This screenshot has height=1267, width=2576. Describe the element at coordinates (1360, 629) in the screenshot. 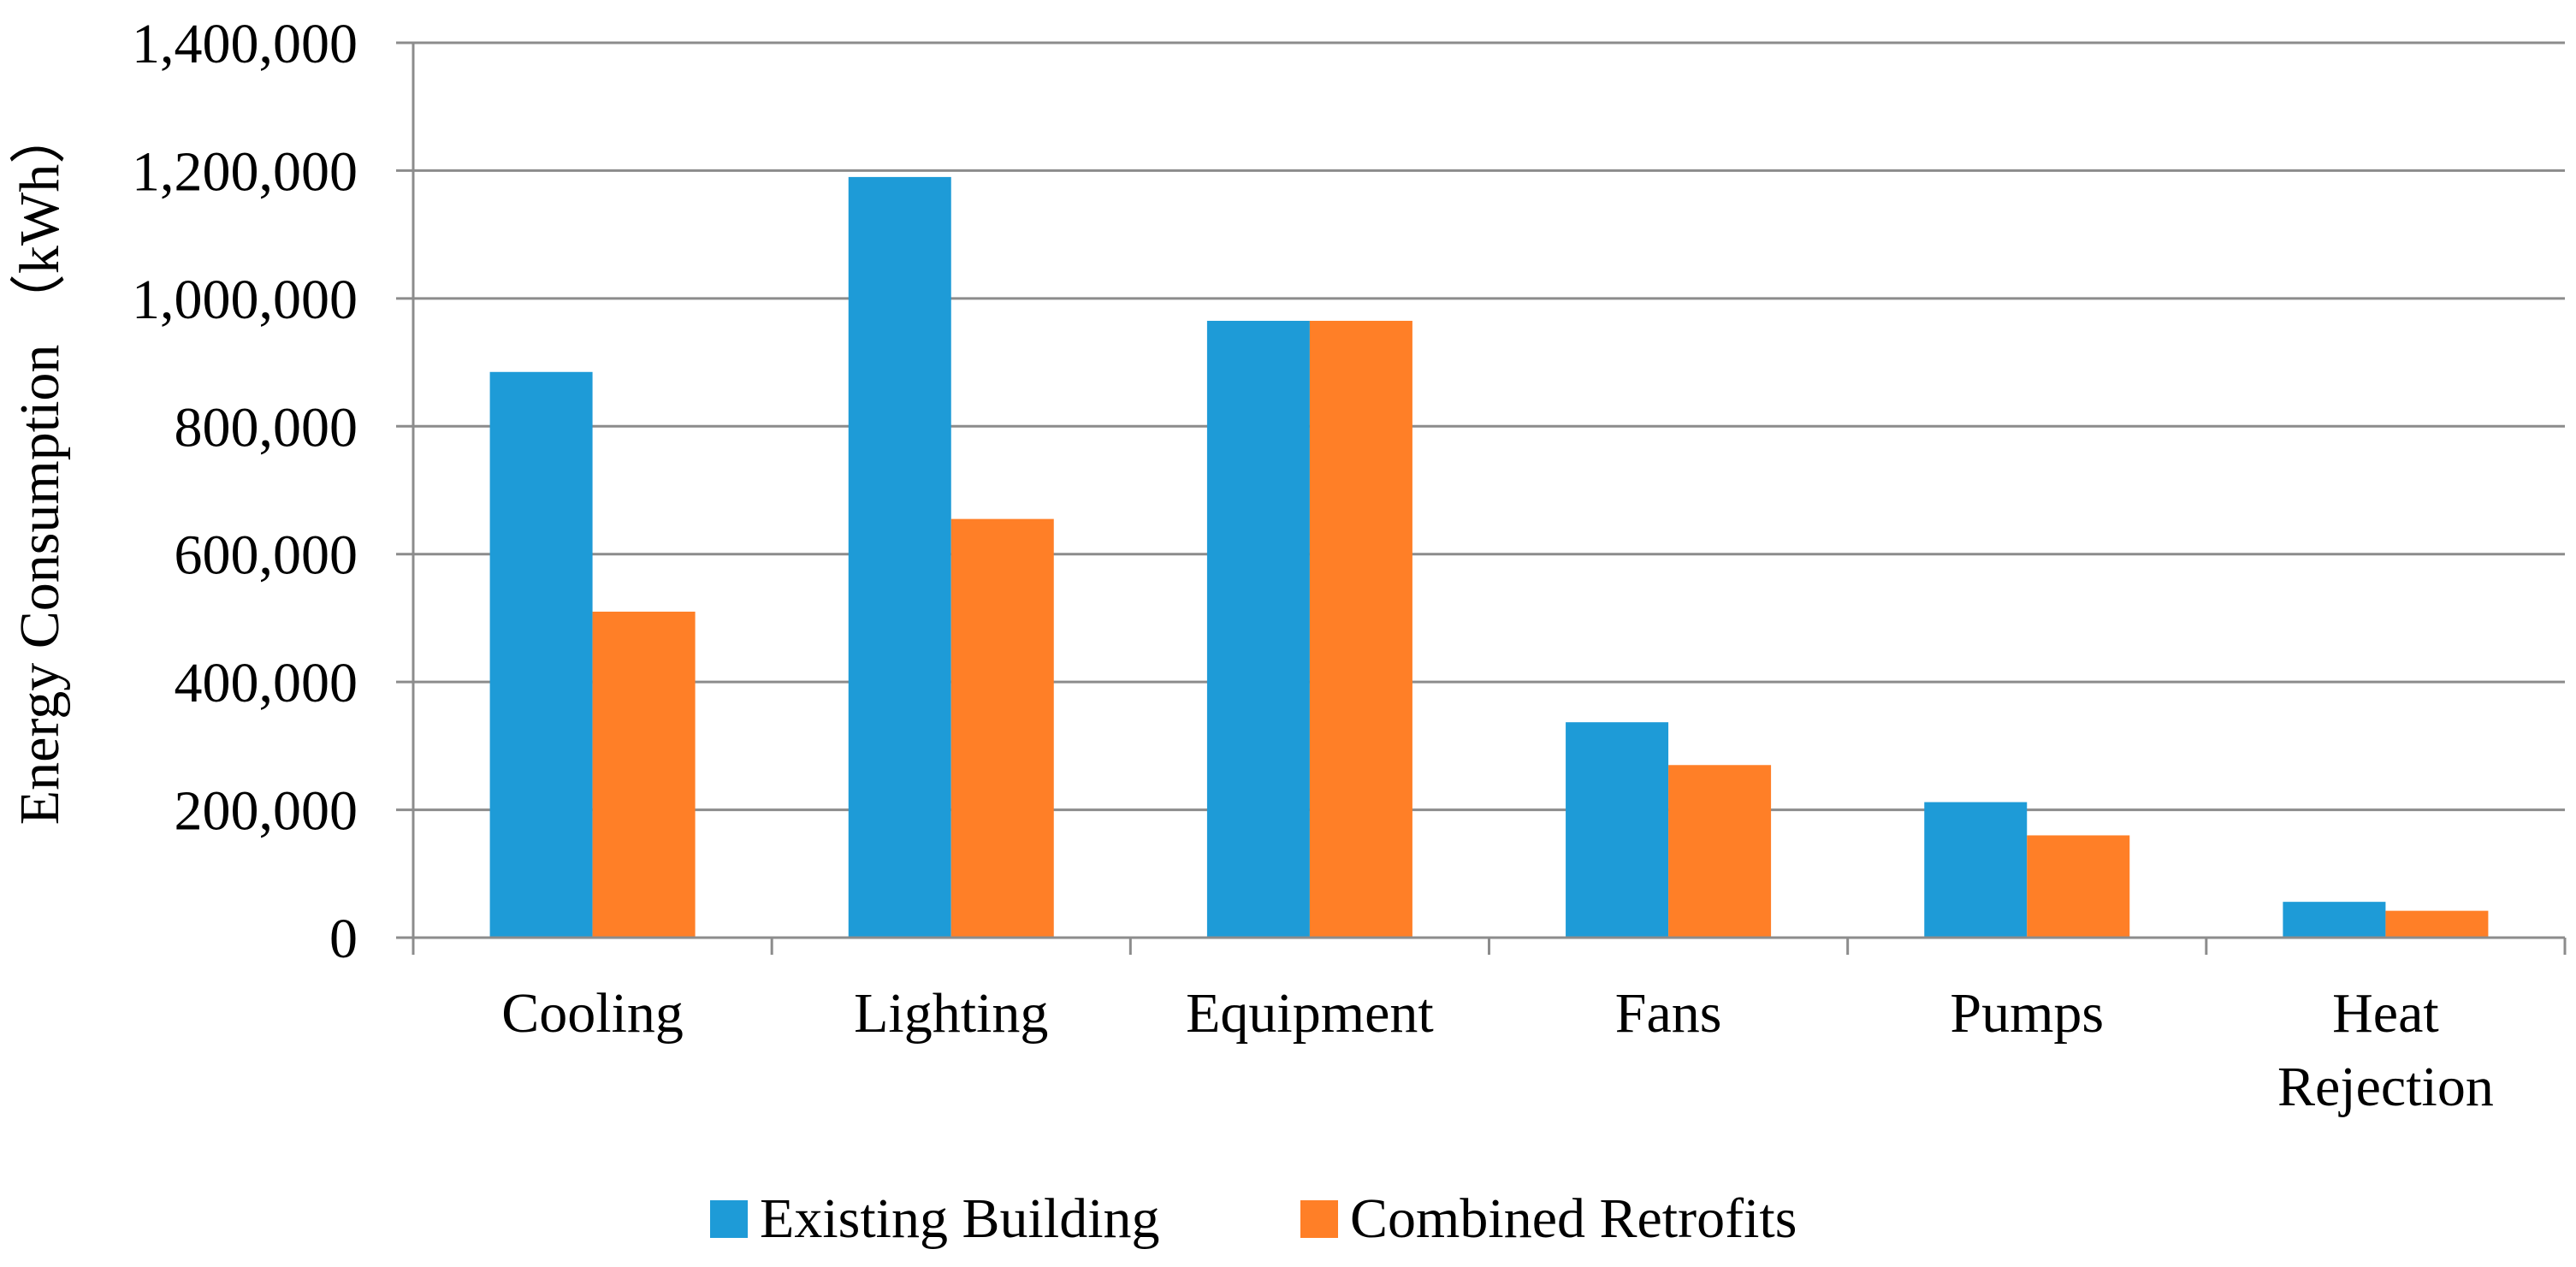

I see `bar-combined-retrofits-equipment` at that location.